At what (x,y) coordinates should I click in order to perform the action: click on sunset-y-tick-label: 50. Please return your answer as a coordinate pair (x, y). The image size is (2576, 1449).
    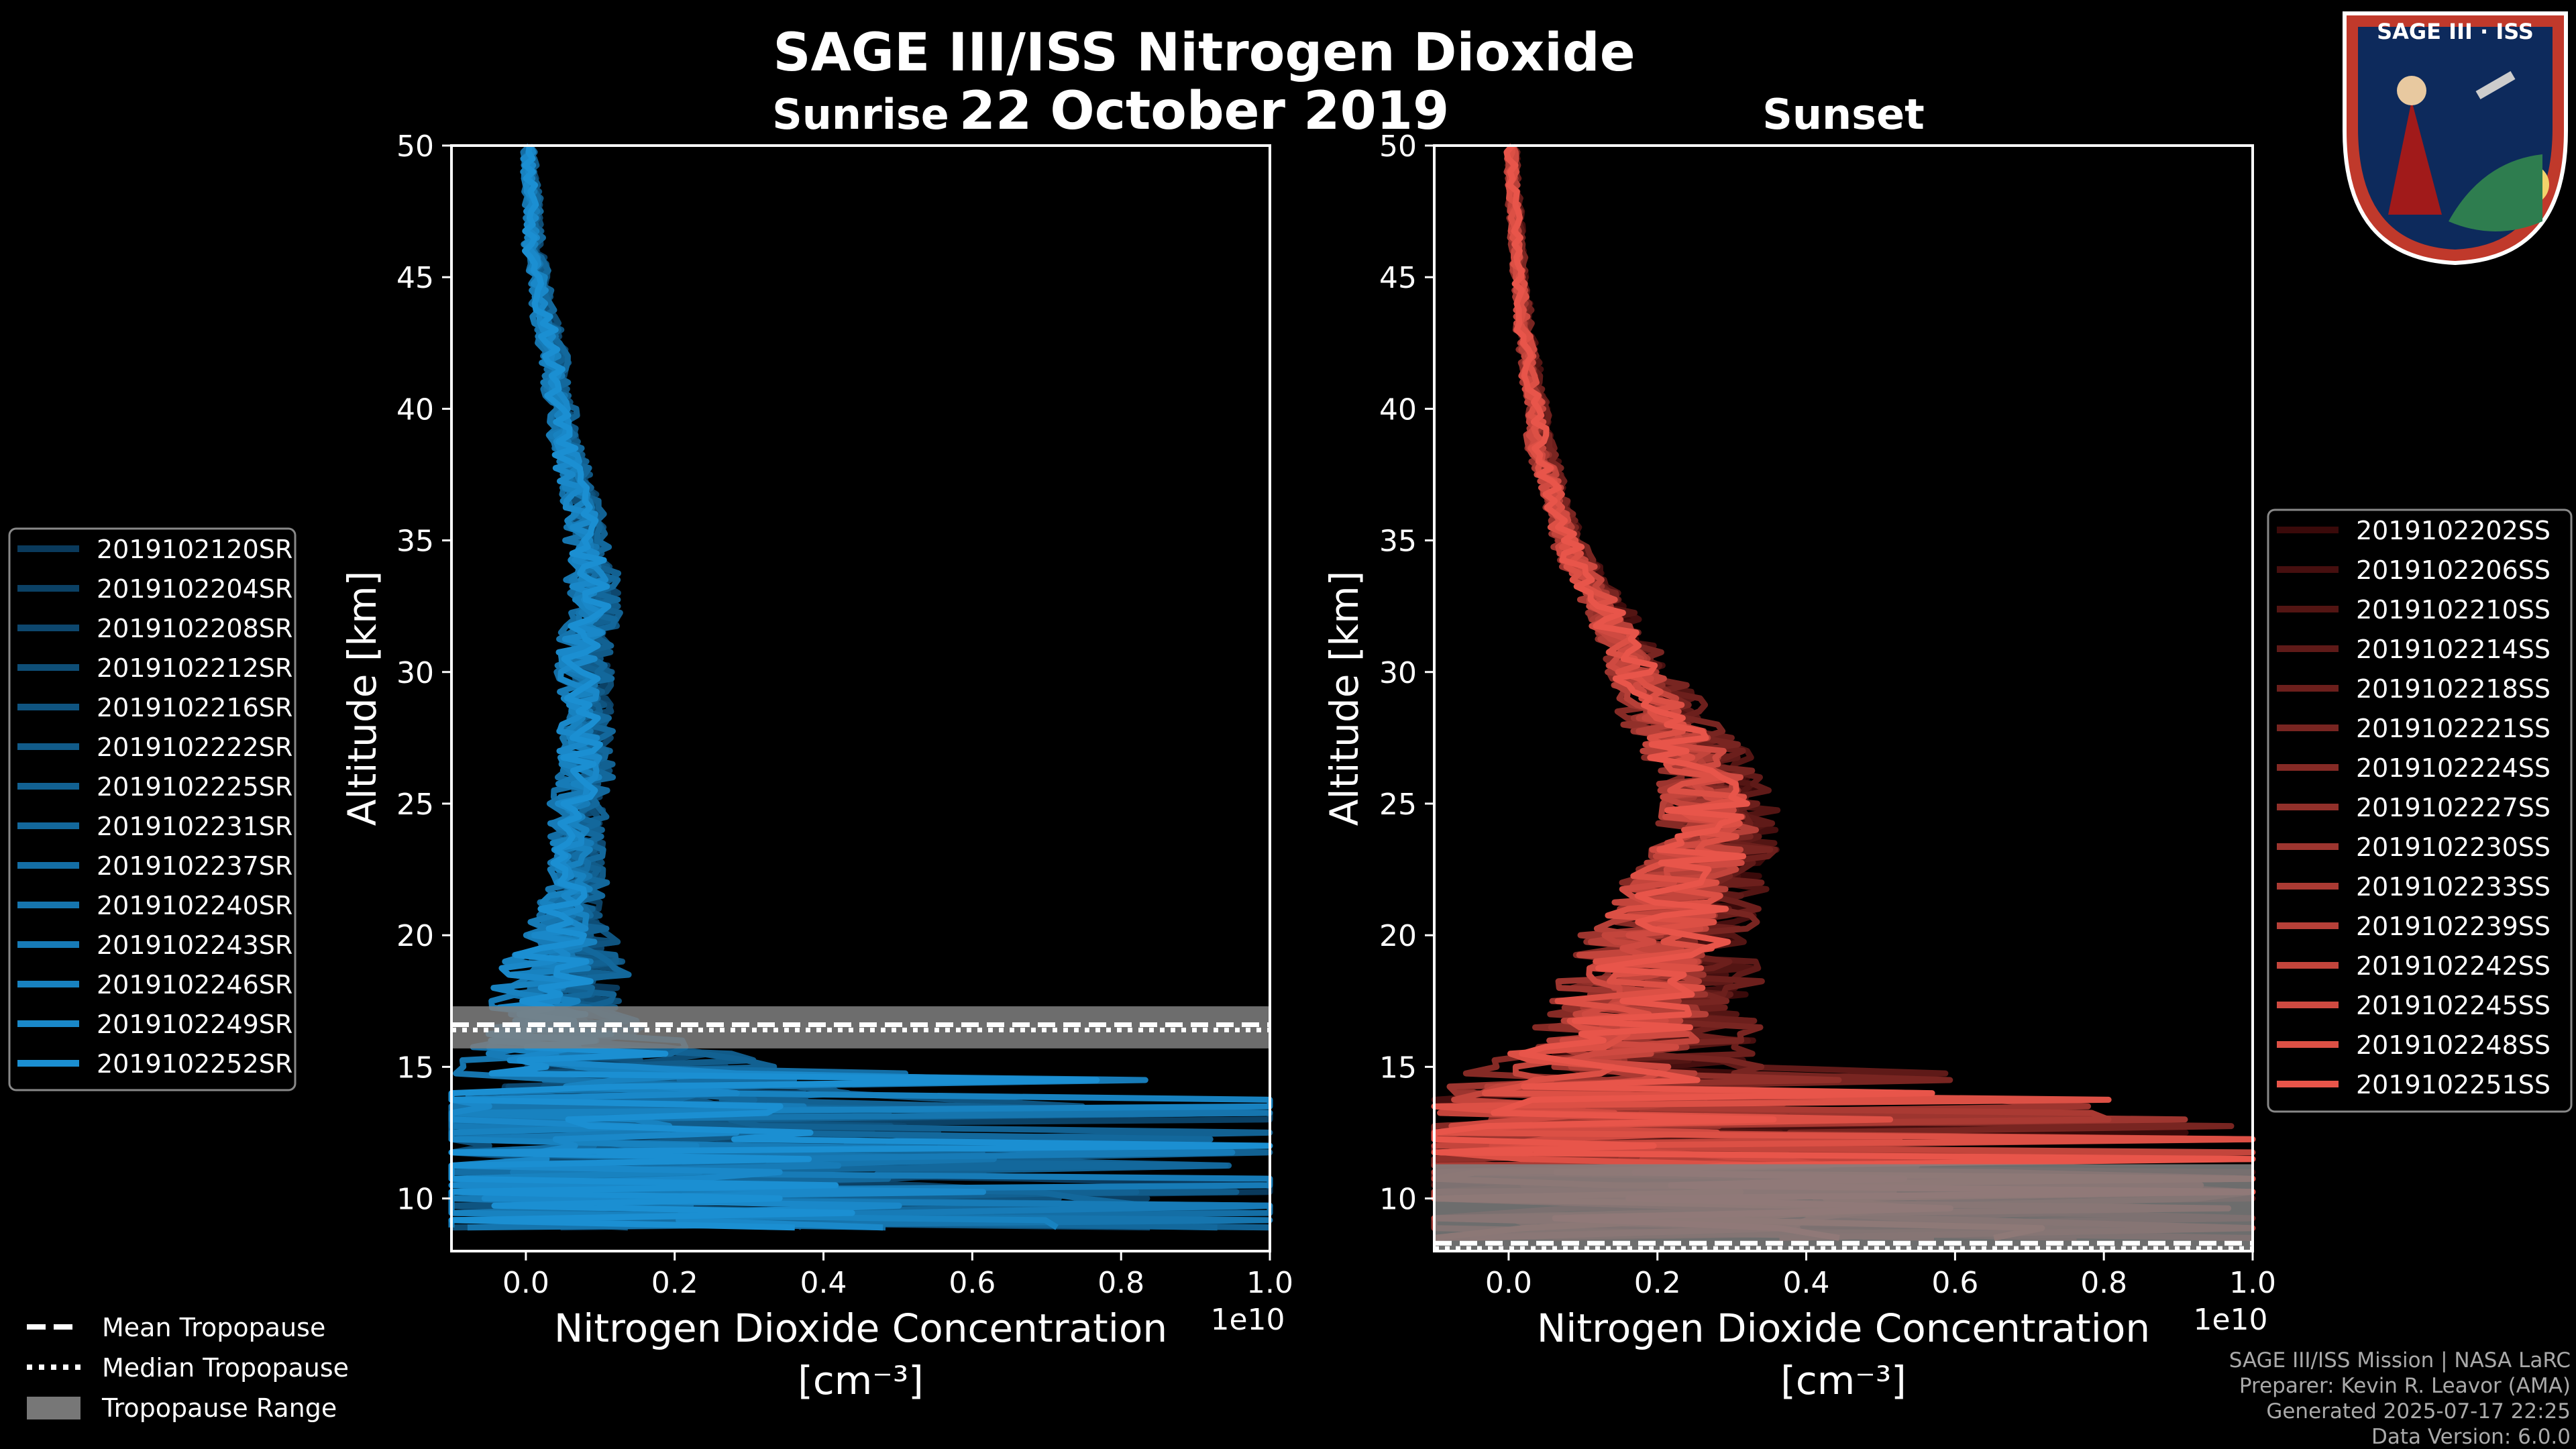
    Looking at the image, I should click on (1398, 146).